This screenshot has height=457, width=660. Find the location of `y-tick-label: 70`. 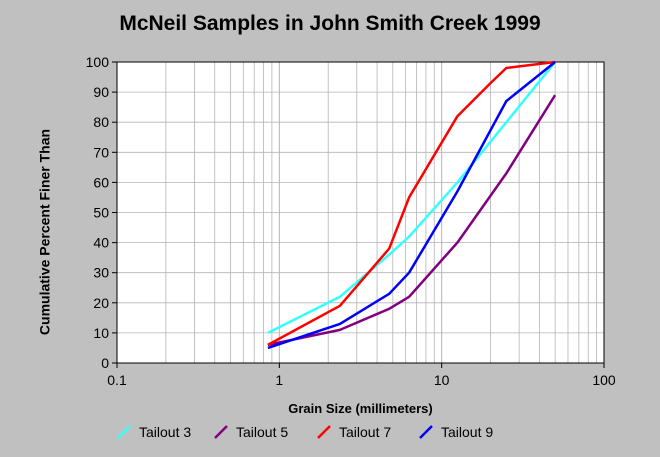

y-tick-label: 70 is located at coordinates (101, 152).